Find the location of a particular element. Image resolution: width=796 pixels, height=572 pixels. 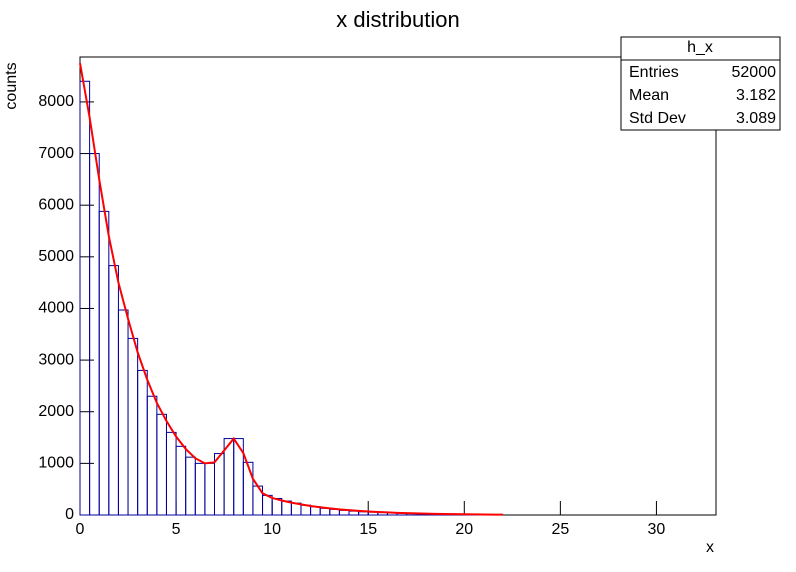

y-tick-label: 3000 is located at coordinates (56, 359).